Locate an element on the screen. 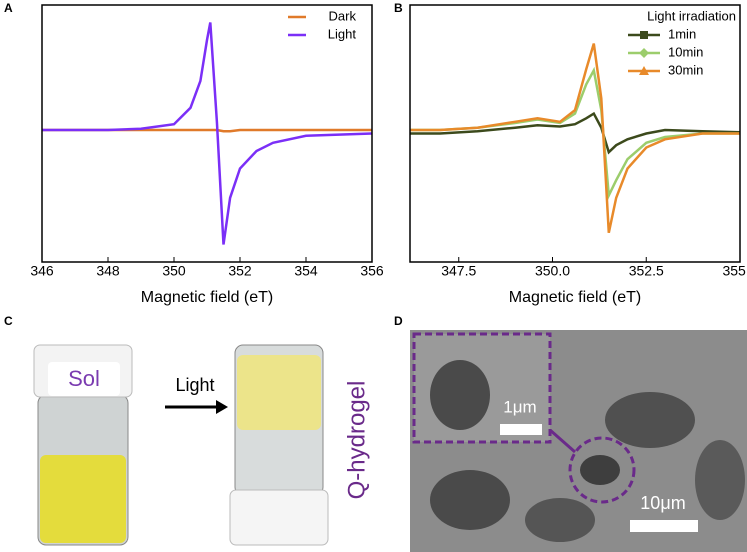 The image size is (747, 552). legend-label: Light is located at coordinates (342, 33).